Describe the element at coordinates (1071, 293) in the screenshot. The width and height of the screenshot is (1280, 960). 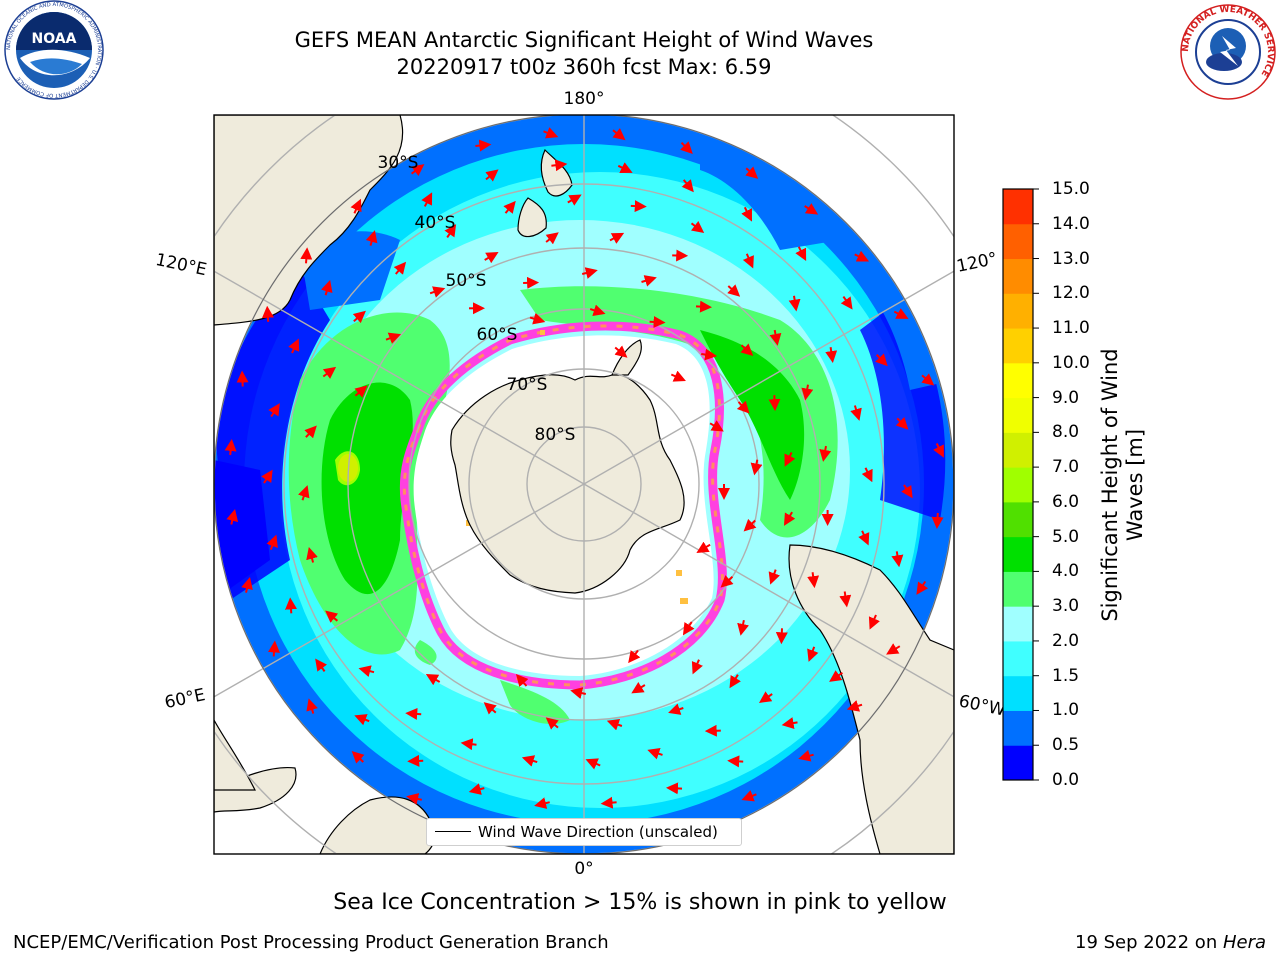
I see `colorbar-tick-label: 12.0` at that location.